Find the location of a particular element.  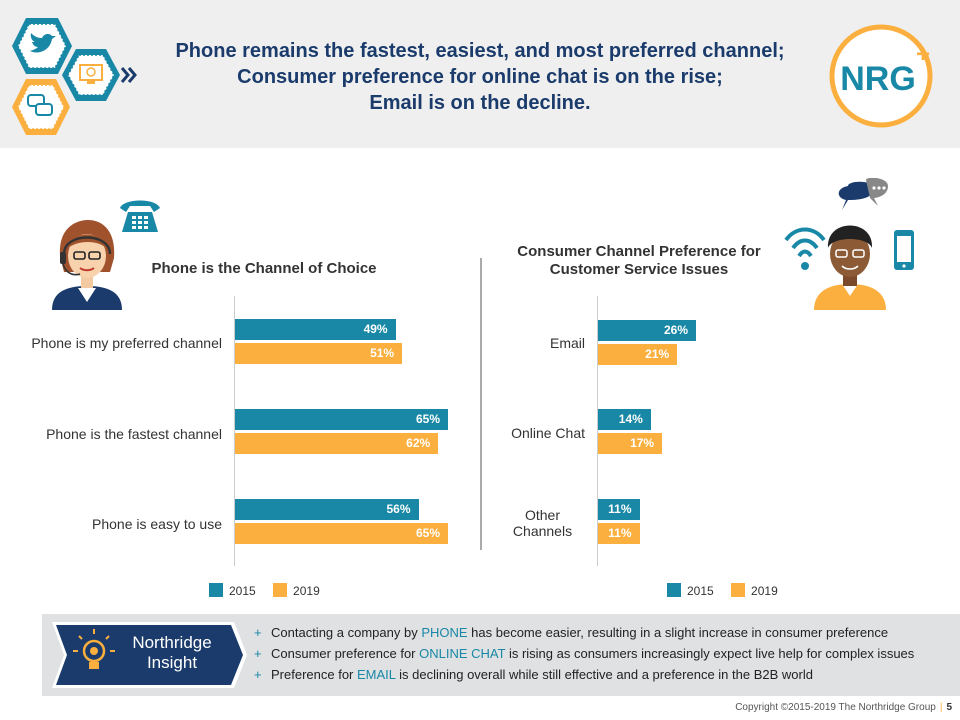

page-number: 5 is located at coordinates (949, 707).